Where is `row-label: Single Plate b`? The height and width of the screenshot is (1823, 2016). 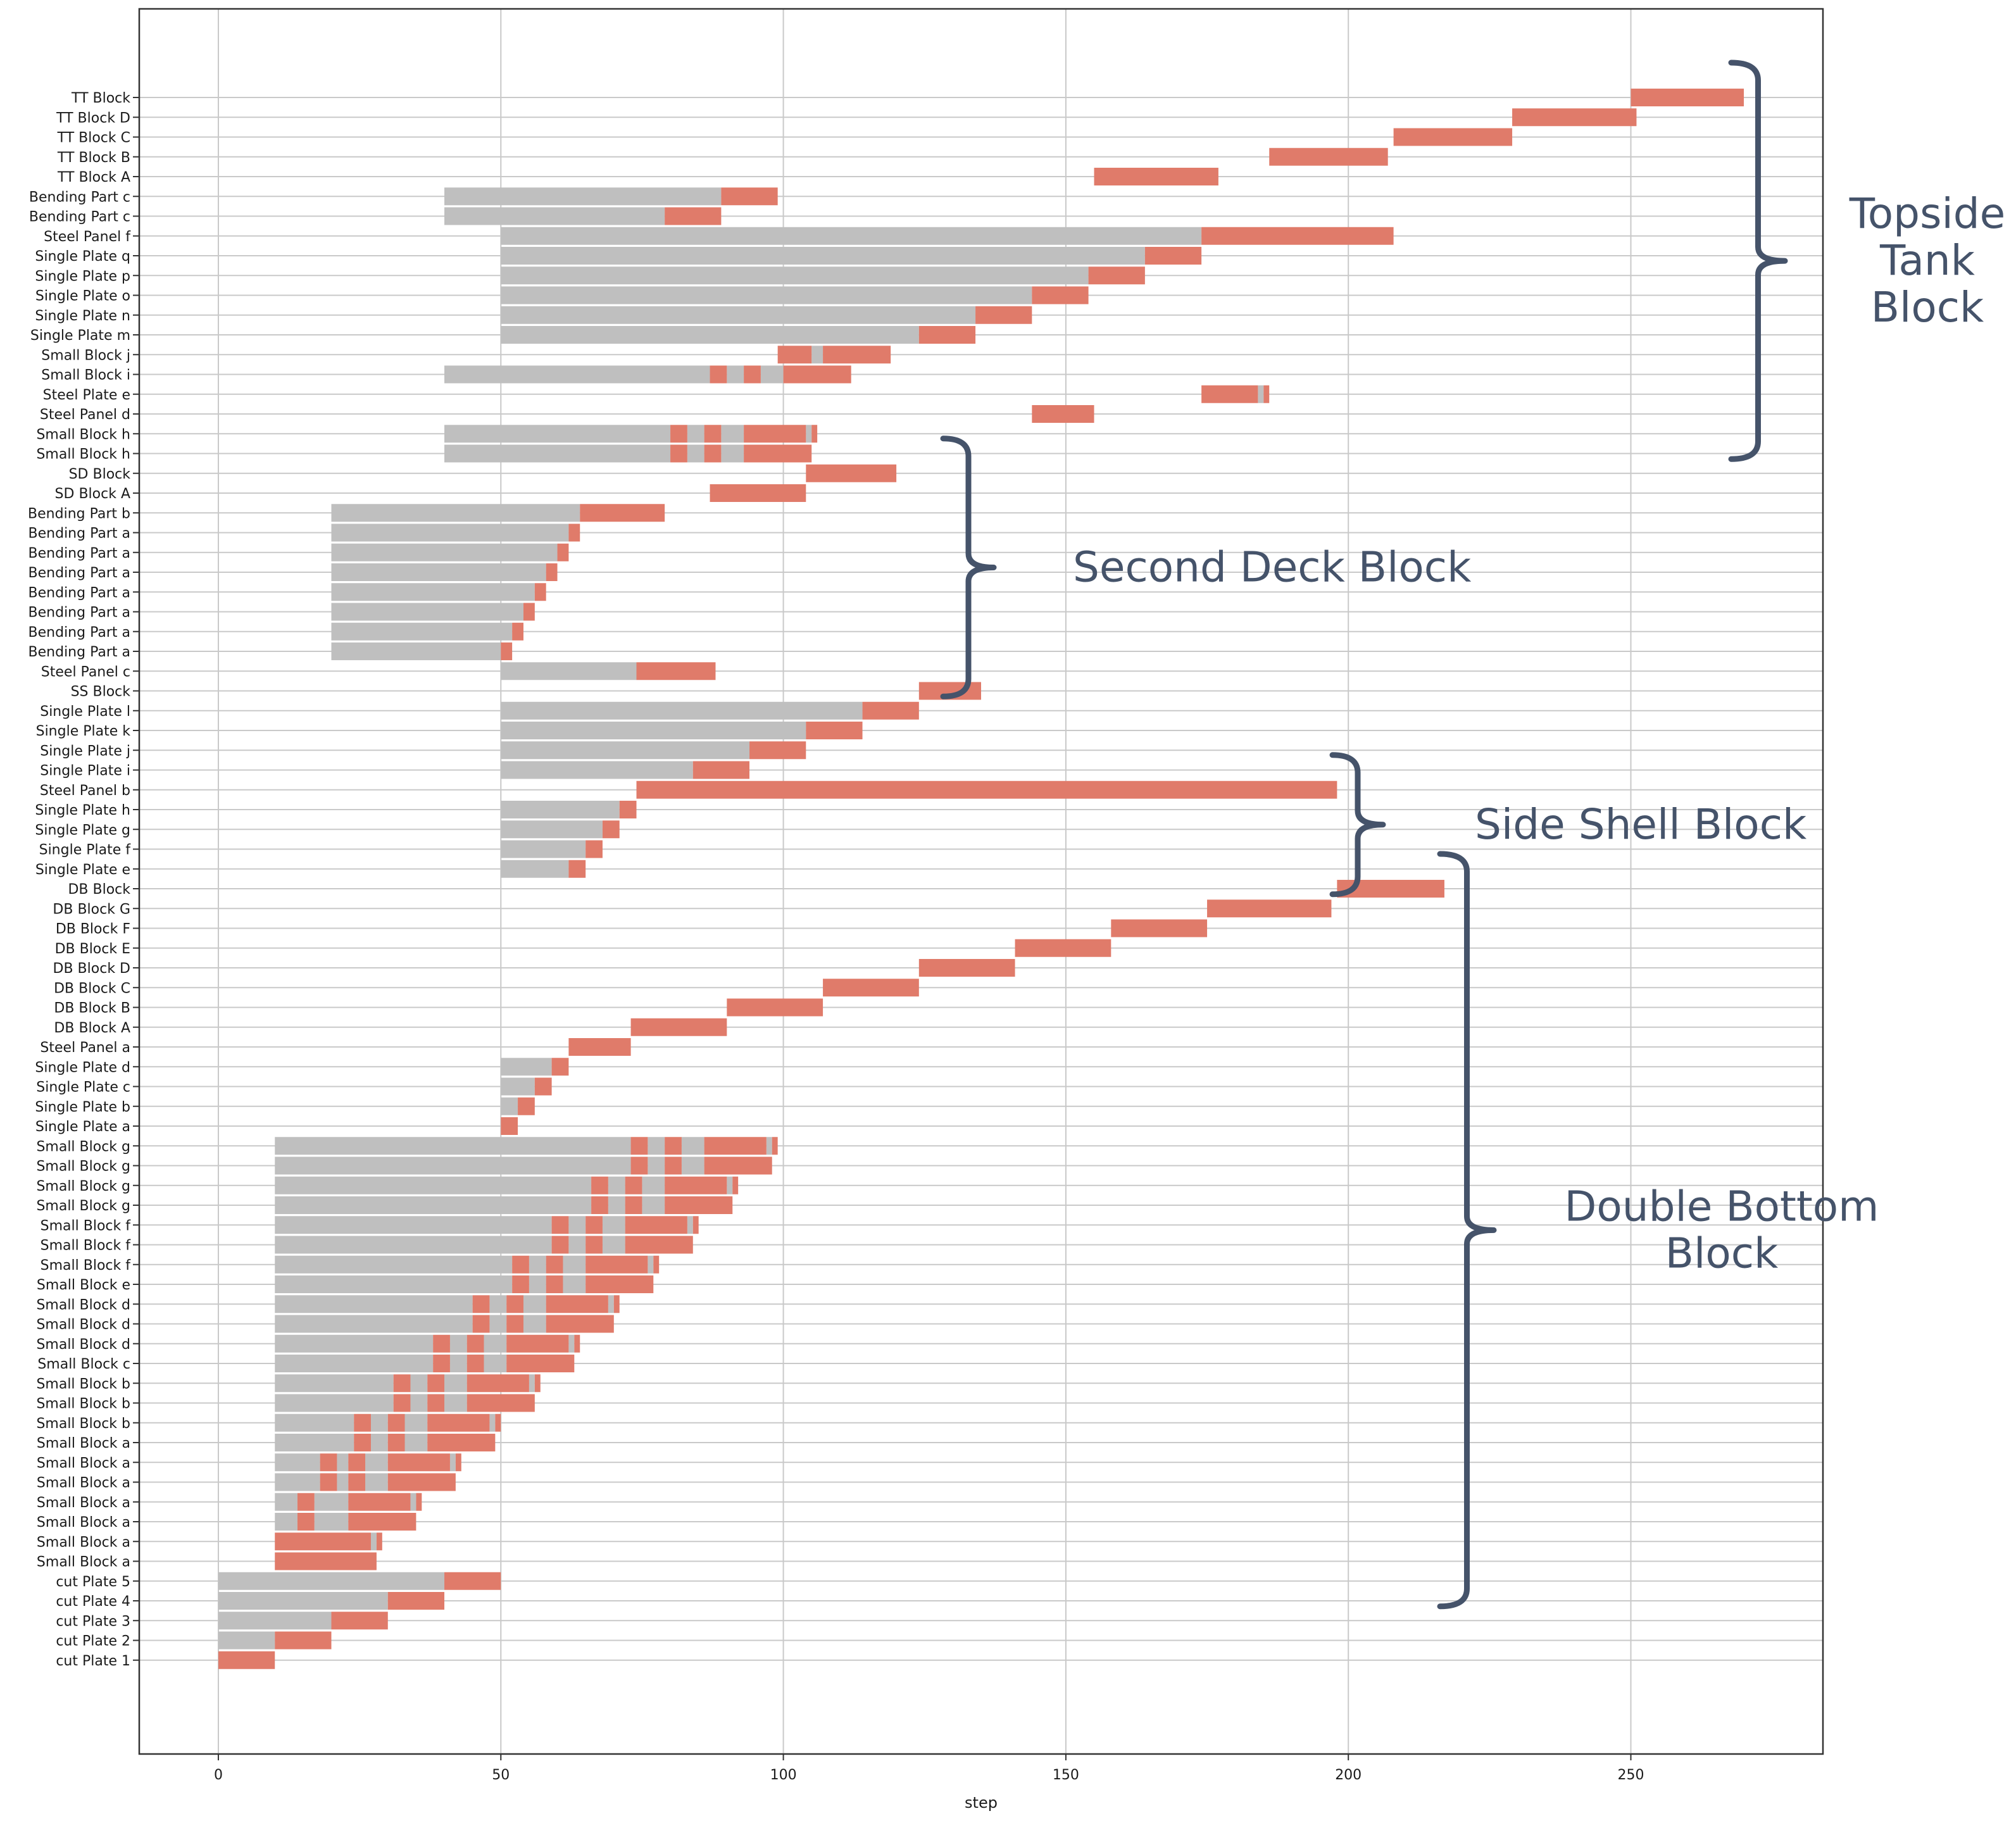 row-label: Single Plate b is located at coordinates (82, 1107).